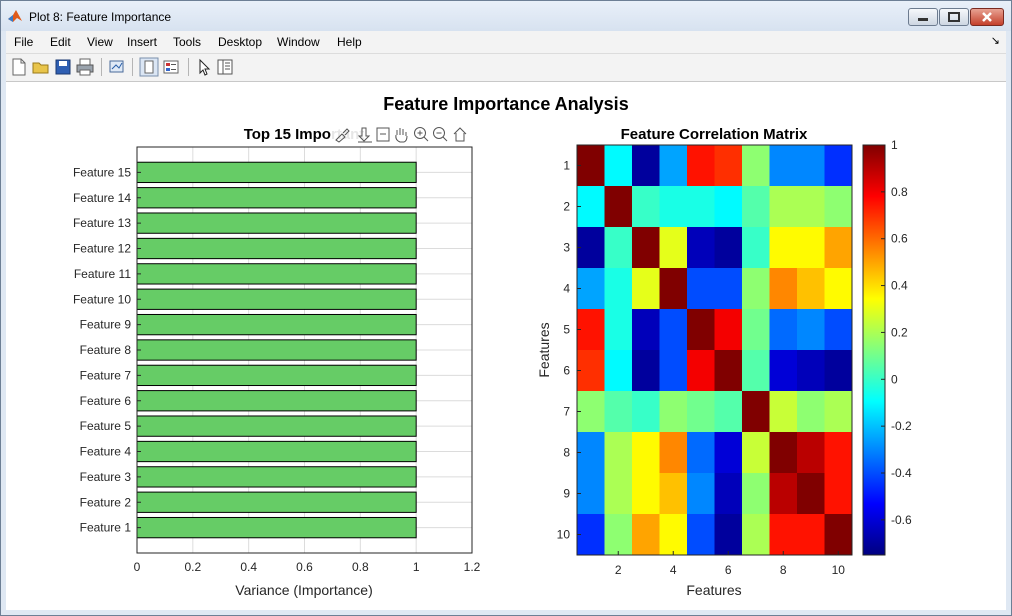 The image size is (1012, 616). Describe the element at coordinates (225, 67) in the screenshot. I see `property-inspector-icon` at that location.